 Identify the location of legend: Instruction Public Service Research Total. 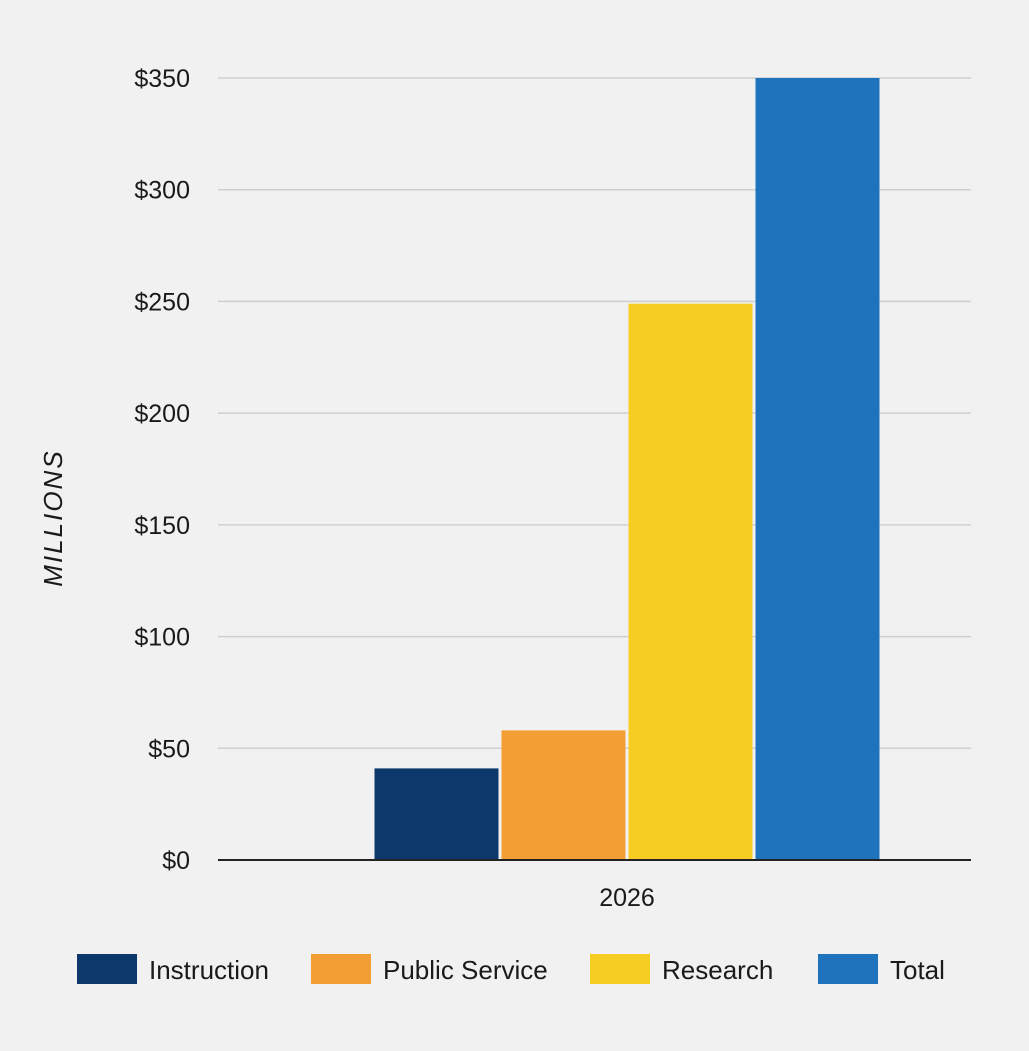
(511, 969).